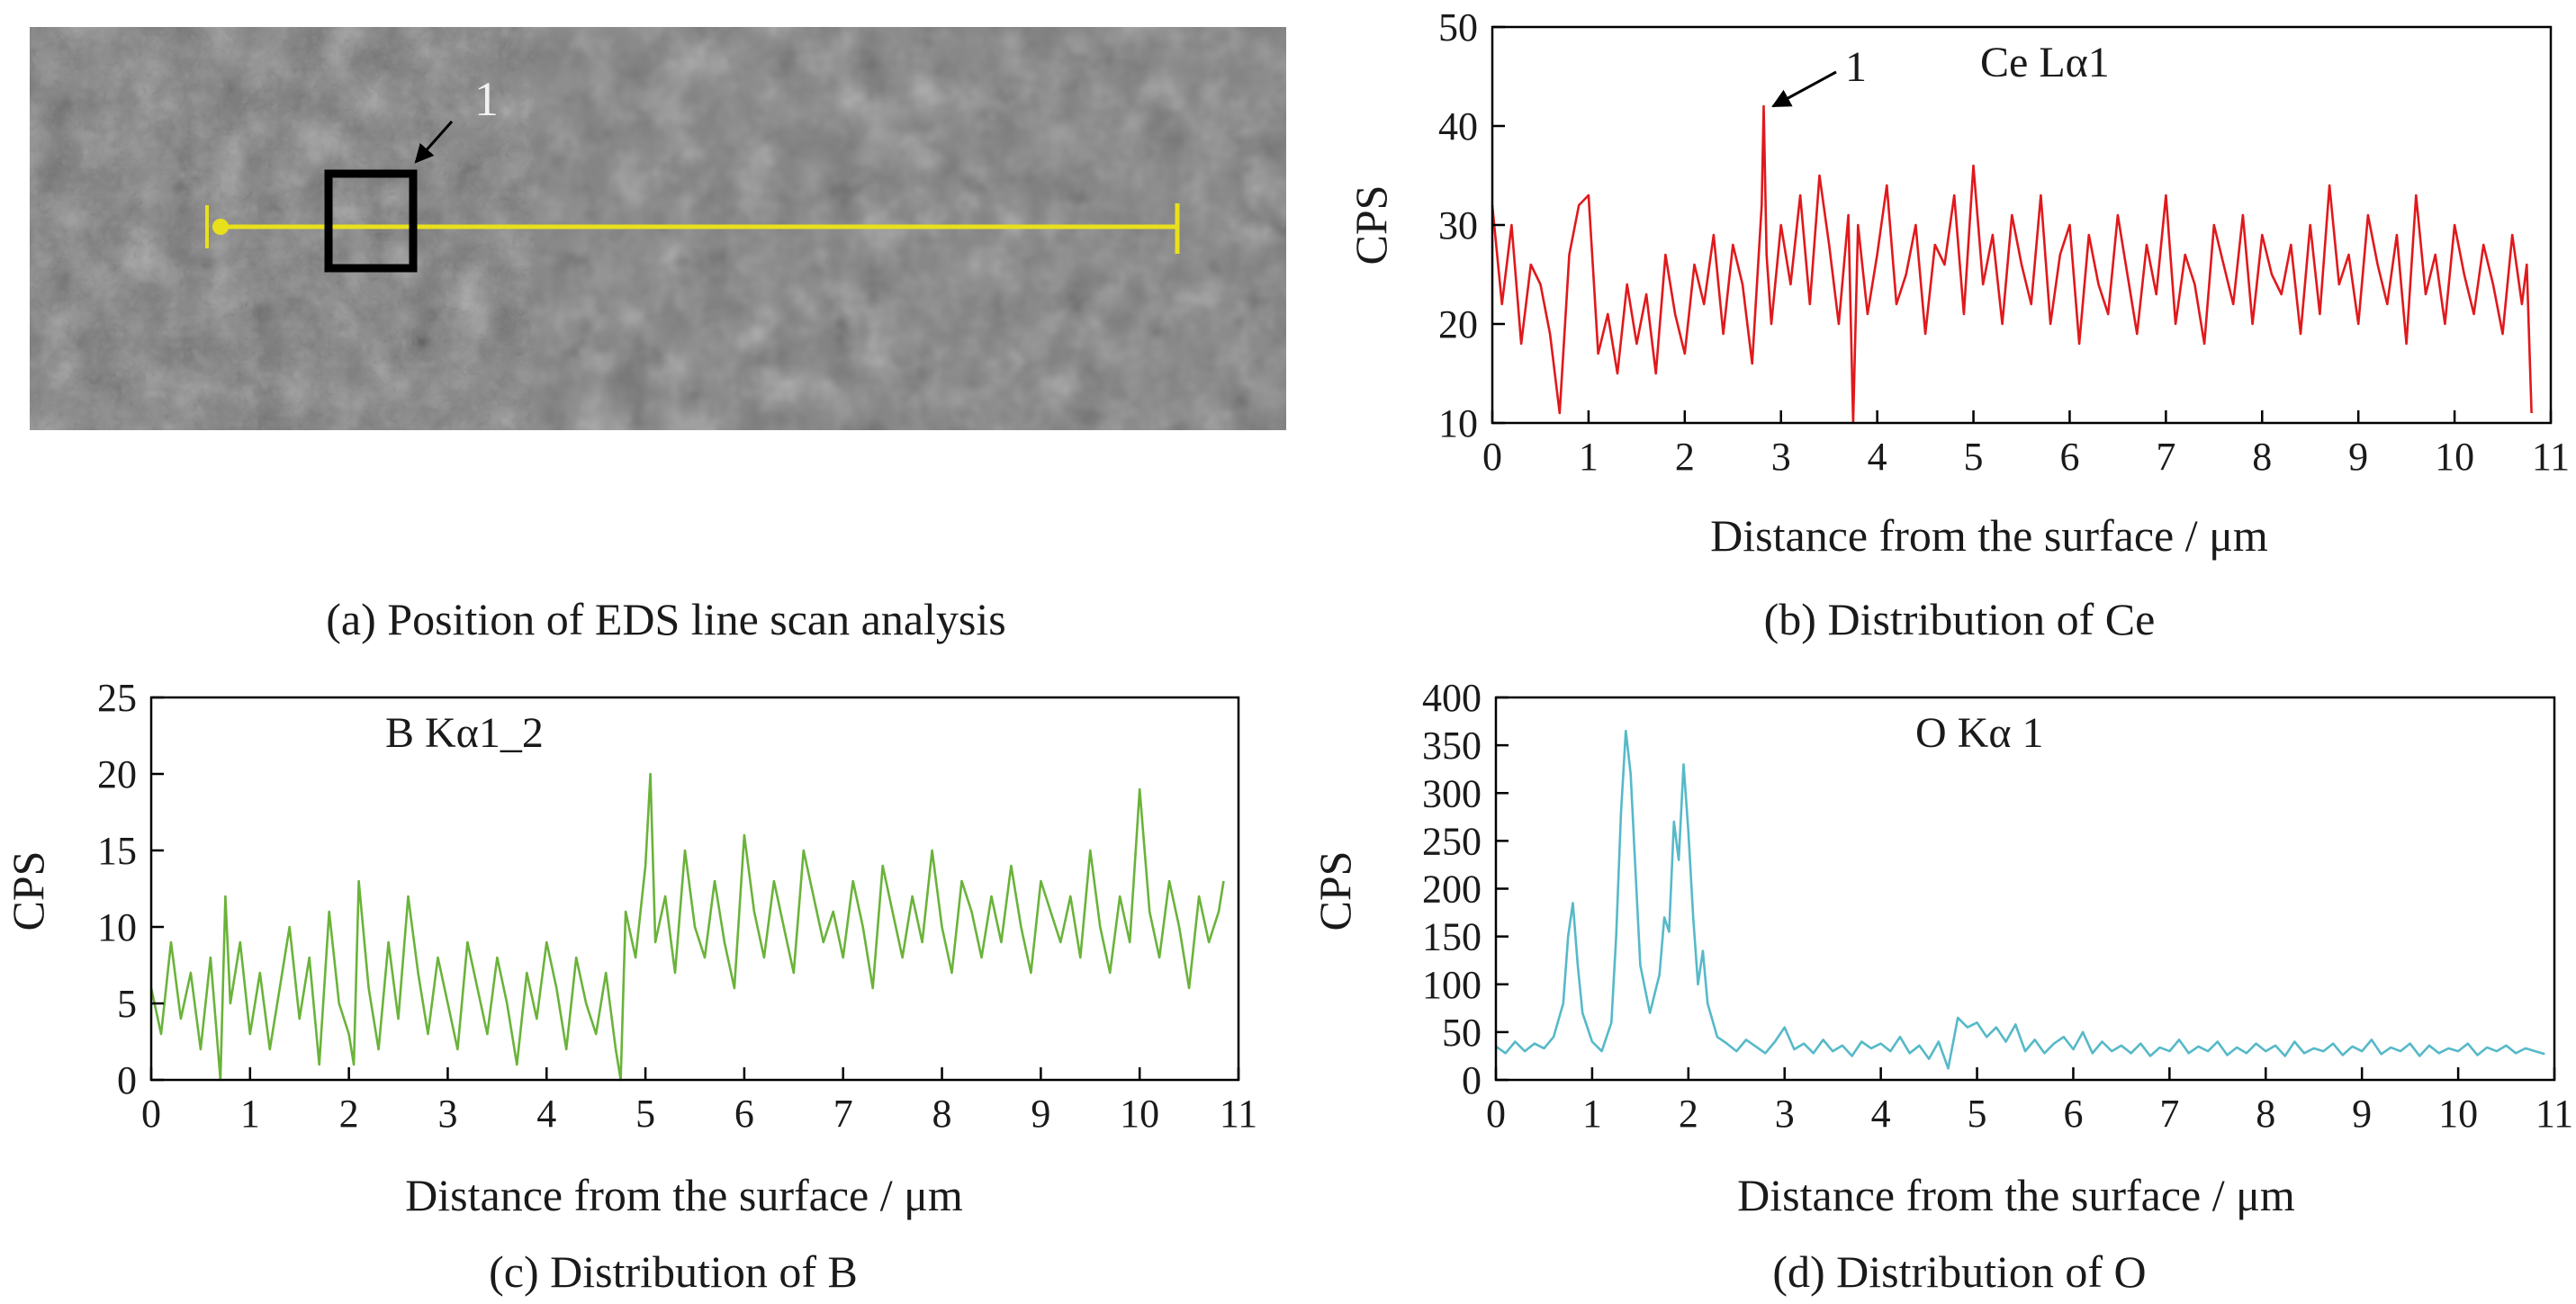 This screenshot has width=2576, height=1304. I want to click on chart-o-ytick-label: 200, so click(1452, 890).